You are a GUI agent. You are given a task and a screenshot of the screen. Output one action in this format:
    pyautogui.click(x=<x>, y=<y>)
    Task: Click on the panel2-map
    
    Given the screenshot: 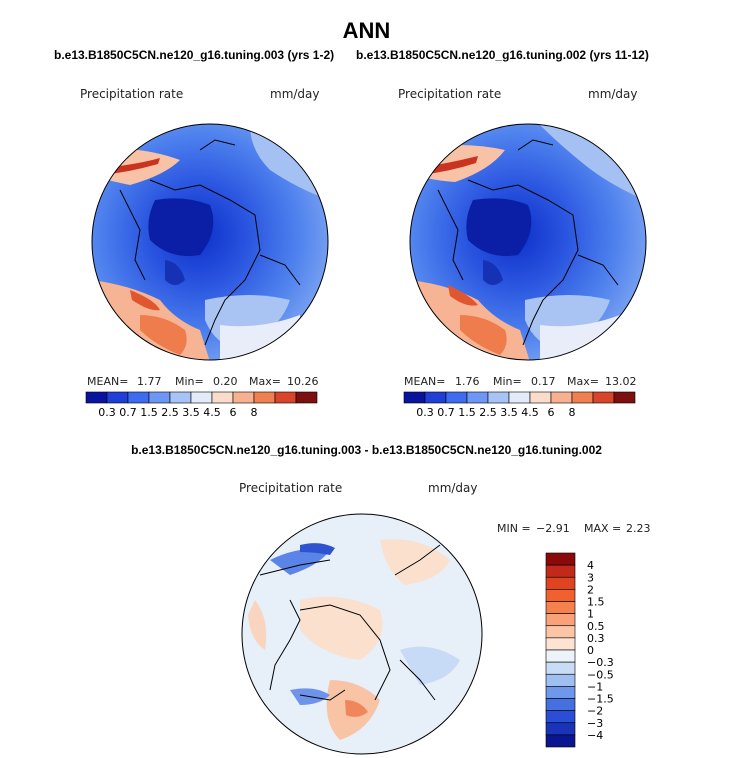 What is the action you would take?
    pyautogui.click(x=528, y=242)
    